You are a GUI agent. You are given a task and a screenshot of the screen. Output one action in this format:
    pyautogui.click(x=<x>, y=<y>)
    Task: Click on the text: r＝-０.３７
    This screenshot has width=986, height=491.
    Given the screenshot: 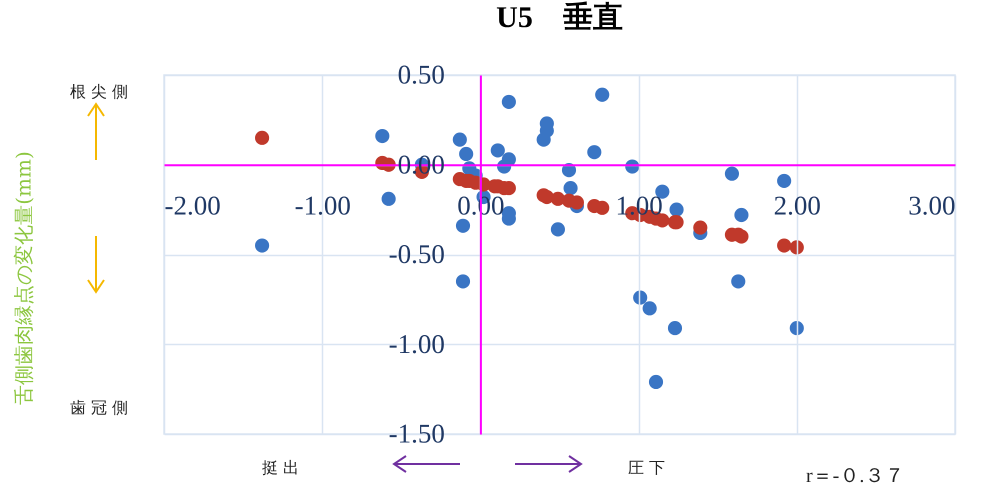 What is the action you would take?
    pyautogui.click(x=855, y=476)
    